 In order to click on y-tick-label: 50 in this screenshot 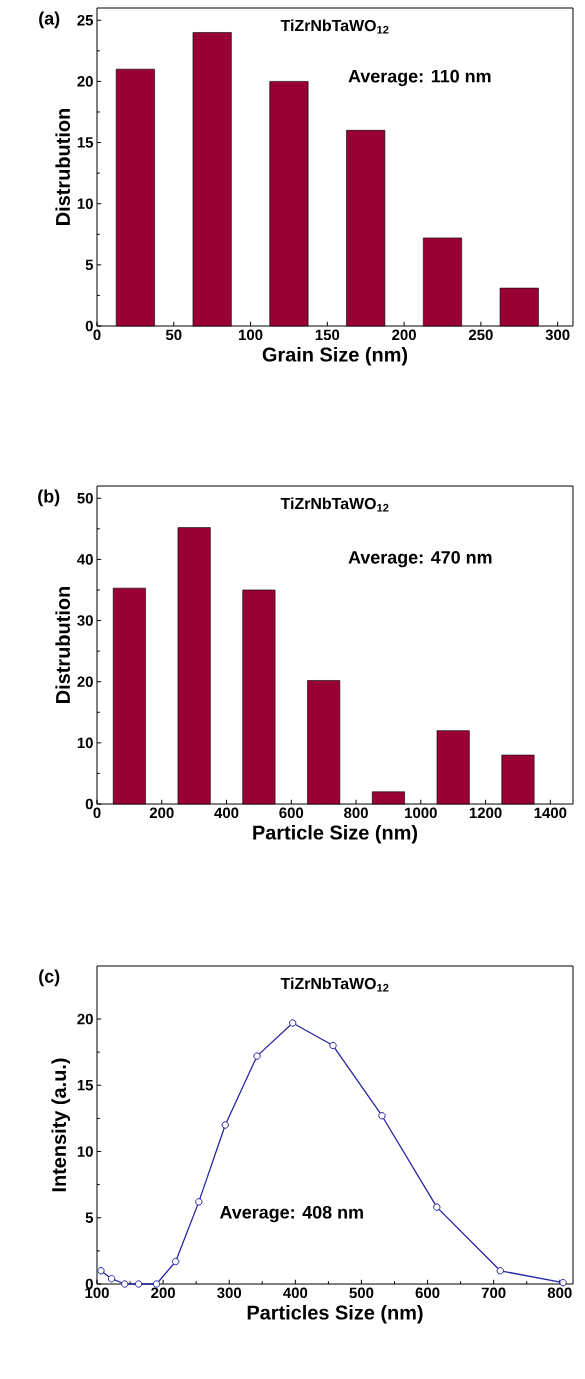, I will do `click(85, 498)`.